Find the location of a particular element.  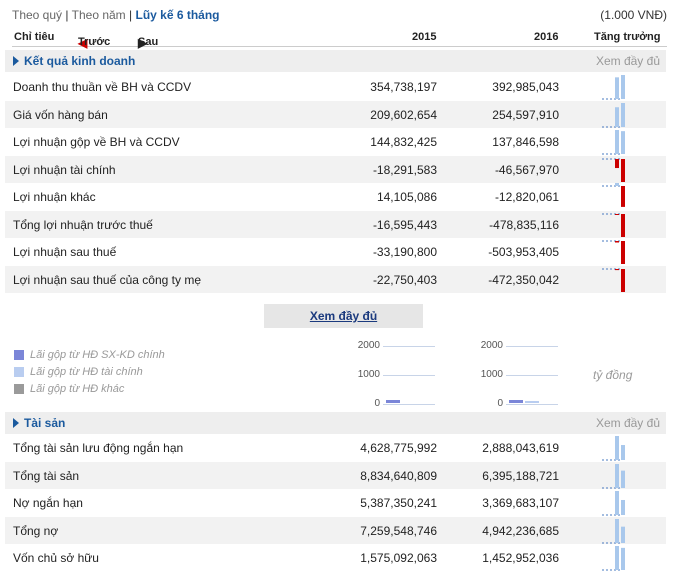

row-label: Giá vốn hàng bán is located at coordinates (60, 114).